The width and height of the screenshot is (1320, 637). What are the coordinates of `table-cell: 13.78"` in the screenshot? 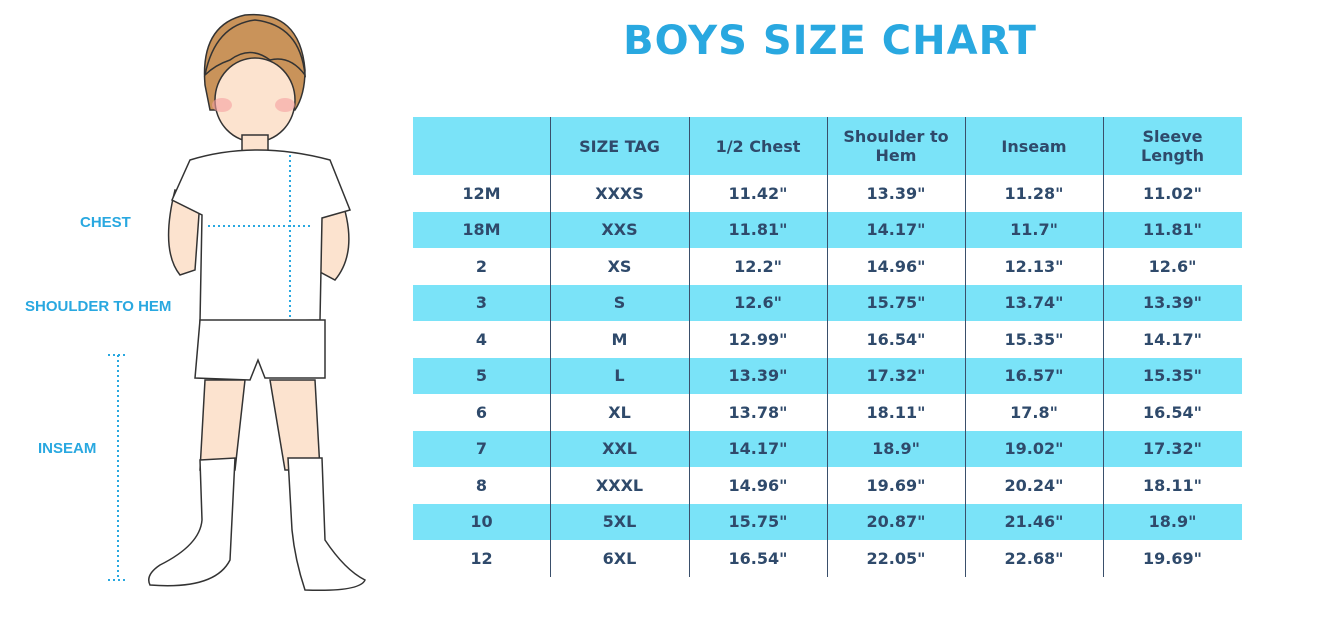 It's located at (758, 412).